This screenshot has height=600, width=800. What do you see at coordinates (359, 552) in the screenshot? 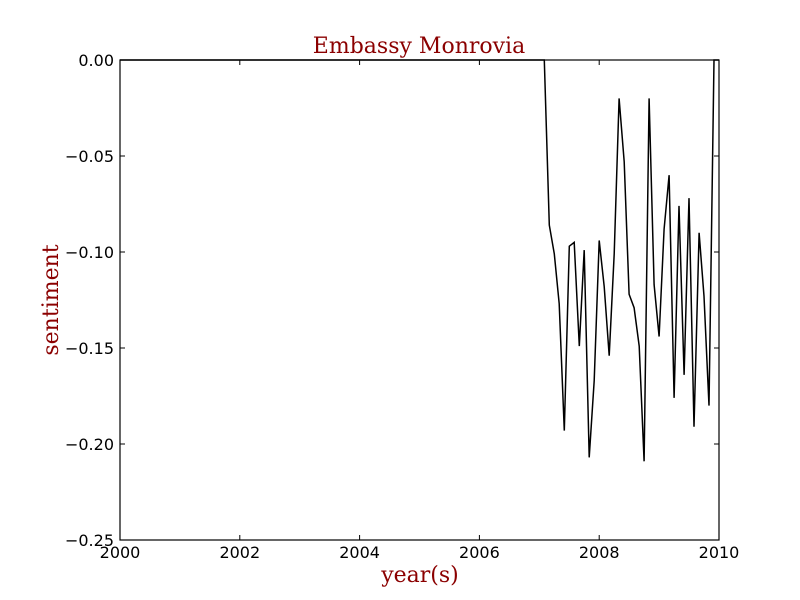
I see `x-tick-label: 2004` at bounding box center [359, 552].